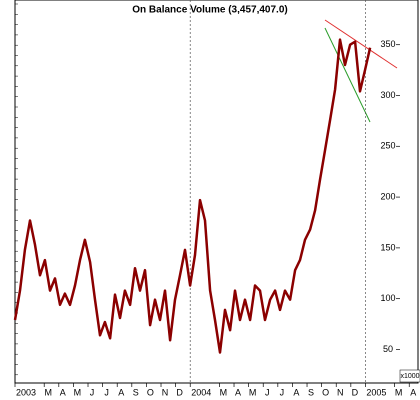 The width and height of the screenshot is (420, 400). I want to click on y-tick-label: 200, so click(387, 196).